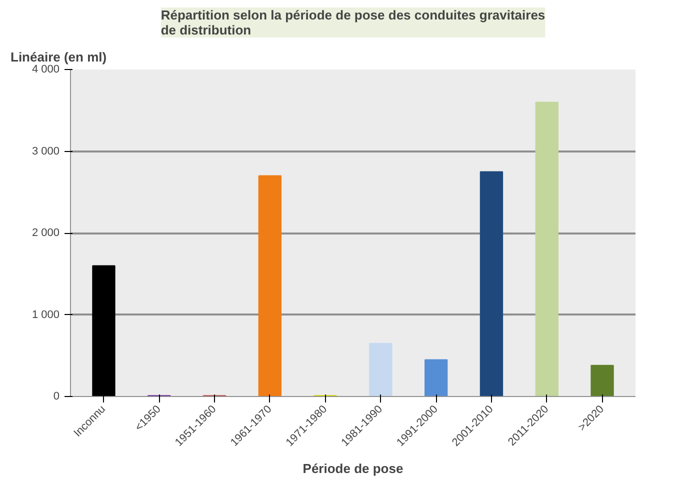  I want to click on y-tick-label: 0, so click(56, 396).